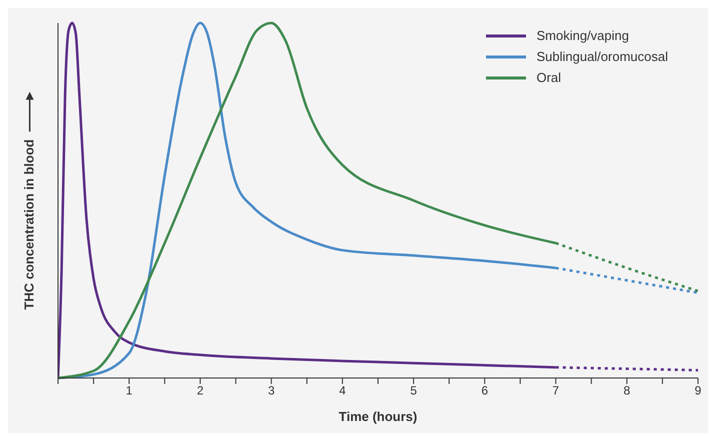 The height and width of the screenshot is (436, 709). What do you see at coordinates (271, 391) in the screenshot?
I see `x-tick-label: 3` at bounding box center [271, 391].